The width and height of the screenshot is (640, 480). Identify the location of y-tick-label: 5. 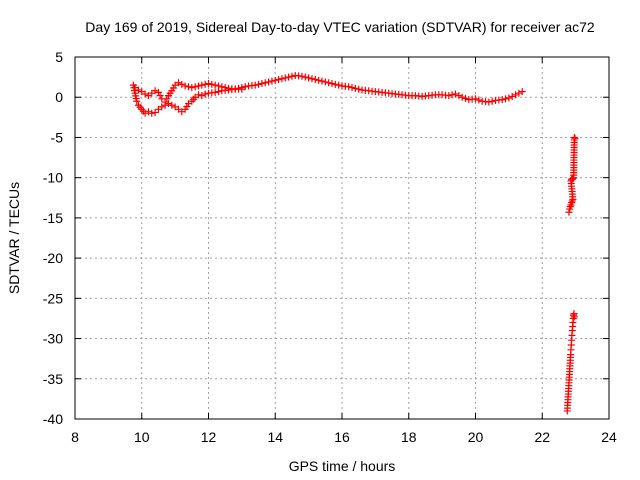
(59, 57).